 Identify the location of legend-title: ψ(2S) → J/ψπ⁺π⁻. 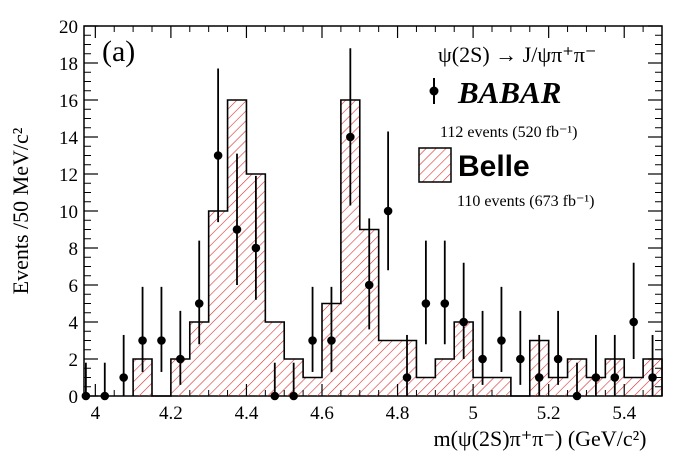
(517, 54).